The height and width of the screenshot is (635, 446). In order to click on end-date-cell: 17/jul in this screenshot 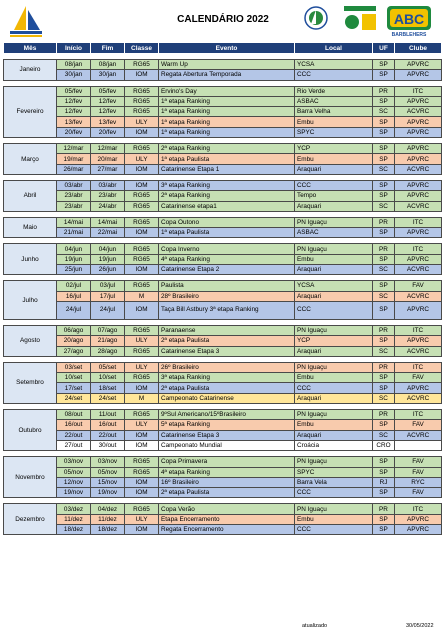, I will do `click(107, 296)`.